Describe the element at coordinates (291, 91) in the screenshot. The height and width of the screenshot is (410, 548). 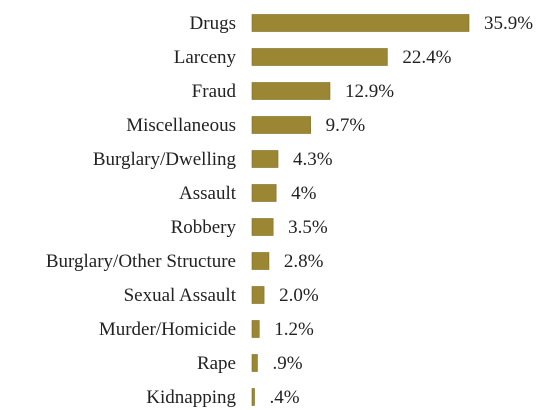
I see `bar-fraud` at that location.